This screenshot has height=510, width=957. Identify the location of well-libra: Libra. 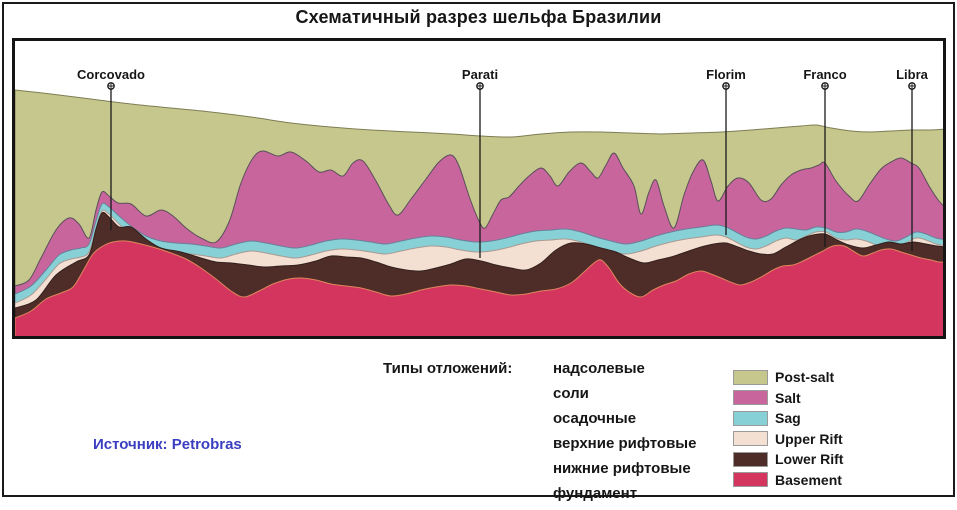
(912, 159).